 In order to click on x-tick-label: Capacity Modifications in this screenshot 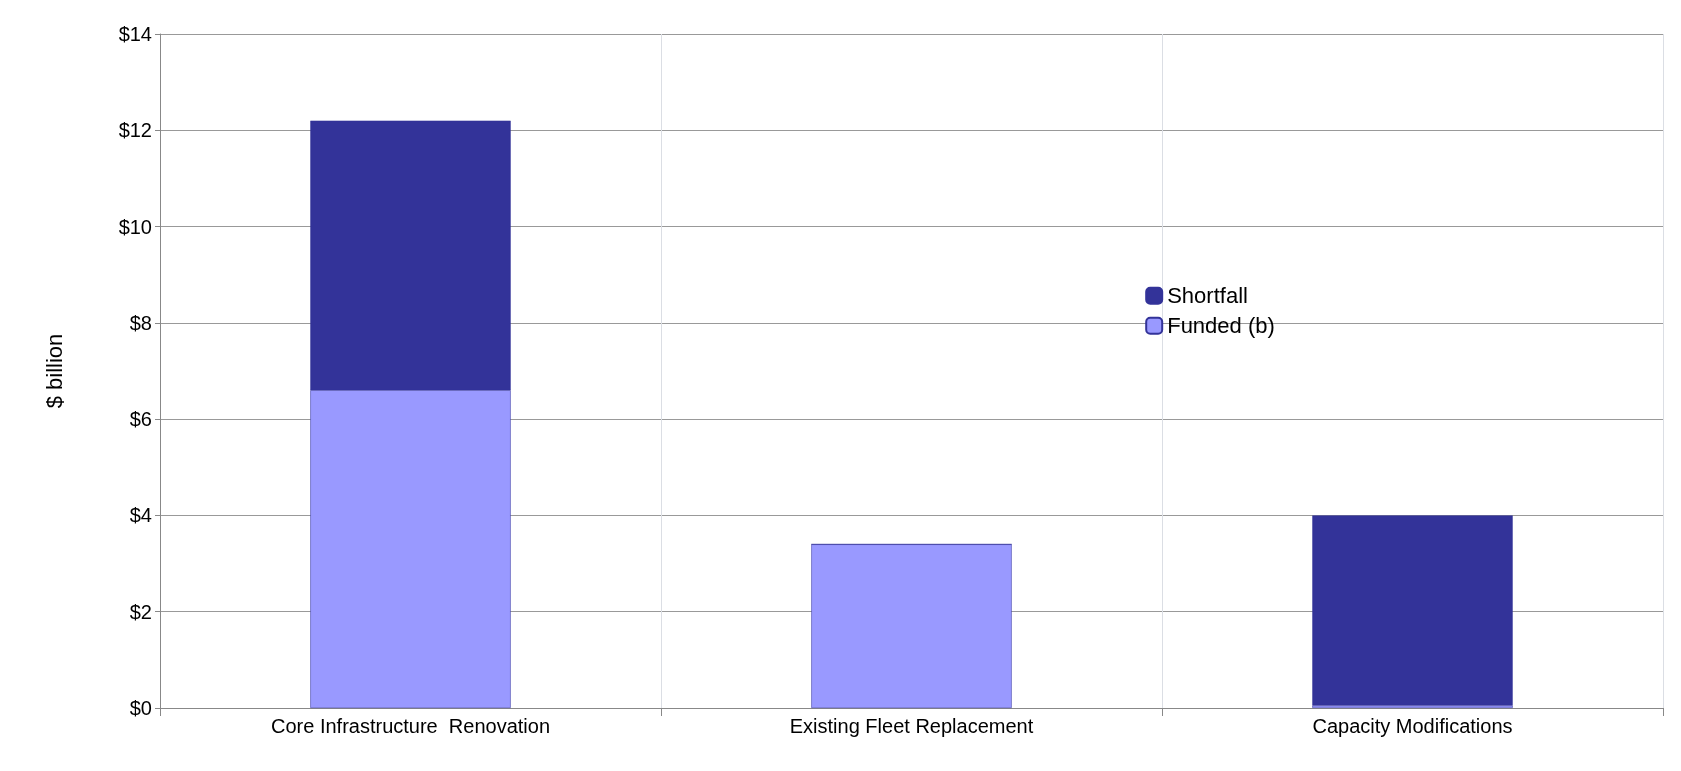, I will do `click(1412, 726)`.